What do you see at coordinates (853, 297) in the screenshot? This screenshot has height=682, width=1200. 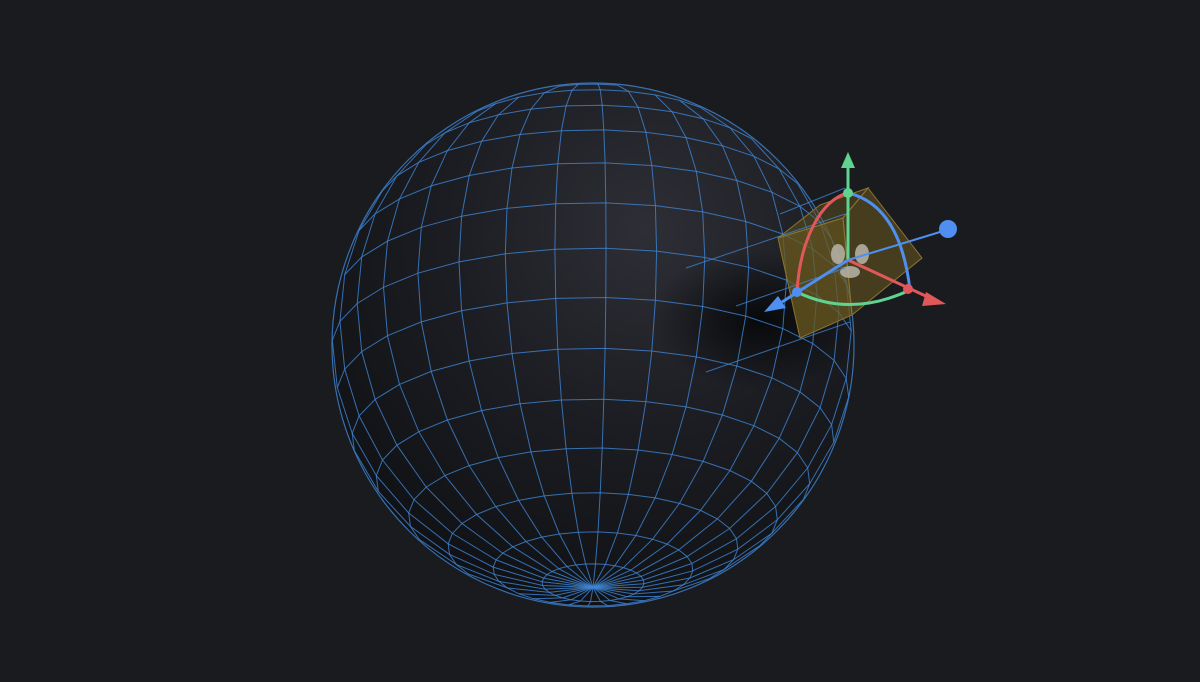 I see `y-rotation-ring` at bounding box center [853, 297].